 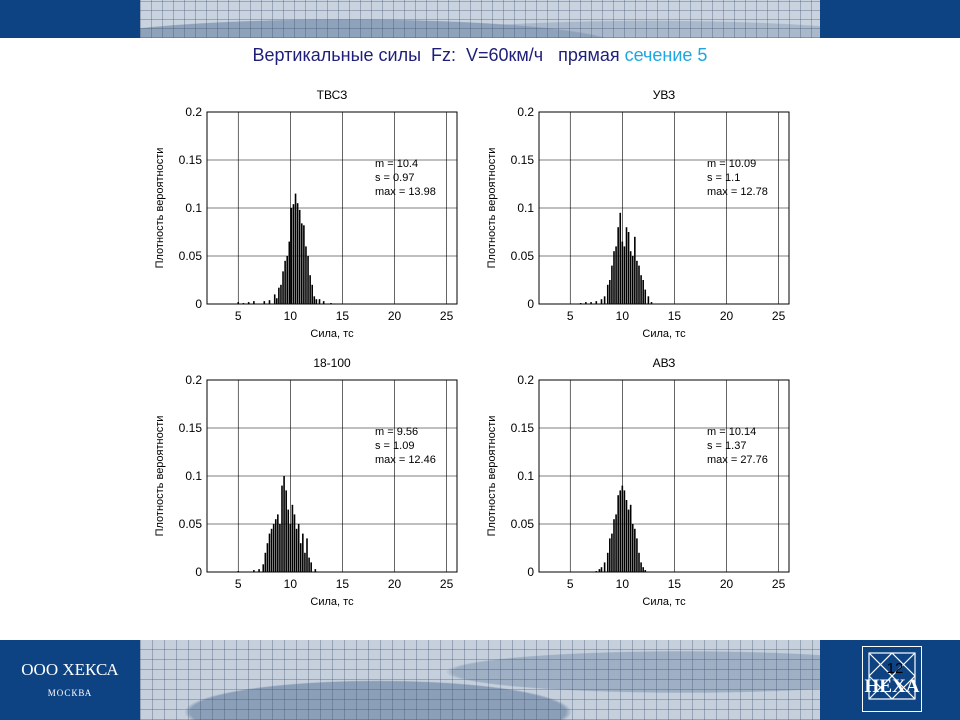 What do you see at coordinates (664, 363) in the screenshot?
I see `chart-title: АВЗ` at bounding box center [664, 363].